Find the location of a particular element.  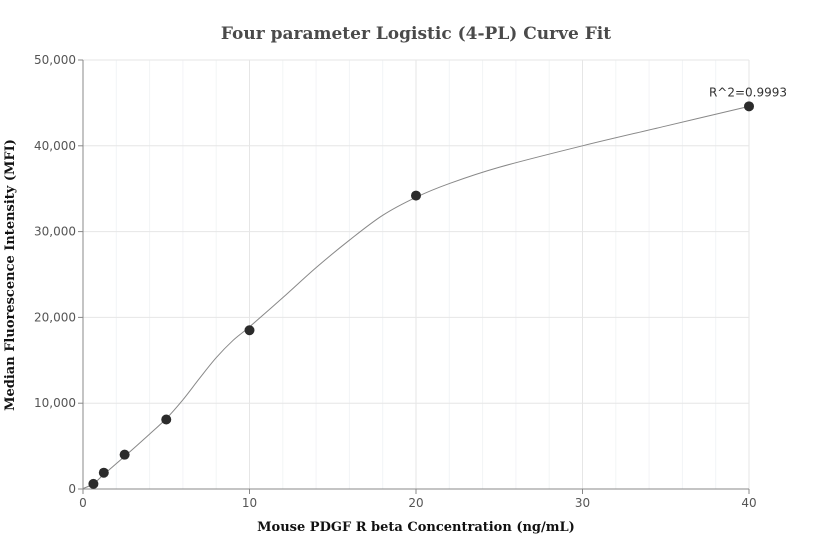

y-tick-label: 40,000 is located at coordinates (55, 146).